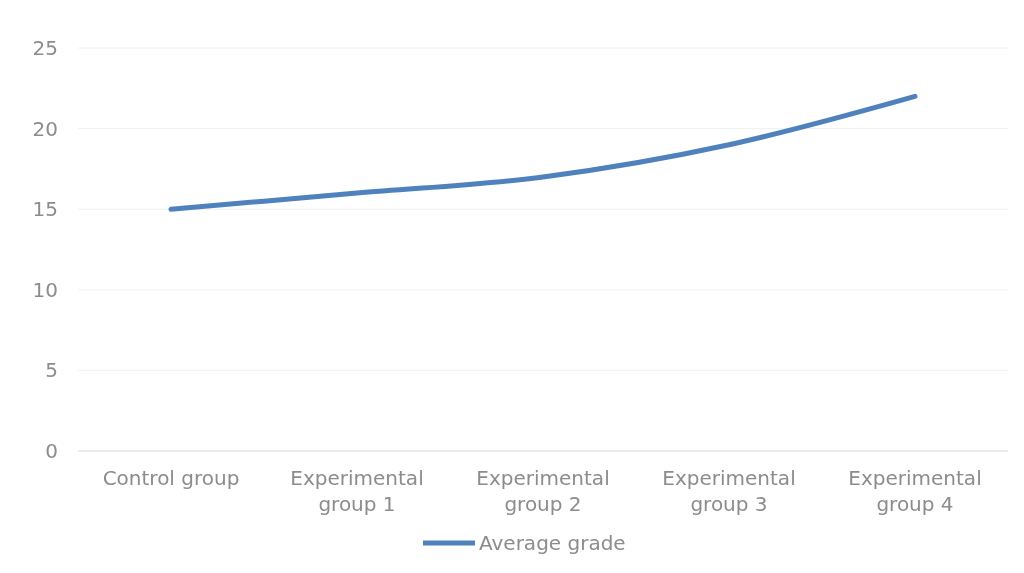 The image size is (1024, 573). What do you see at coordinates (45, 48) in the screenshot?
I see `y-tick-label: 25` at bounding box center [45, 48].